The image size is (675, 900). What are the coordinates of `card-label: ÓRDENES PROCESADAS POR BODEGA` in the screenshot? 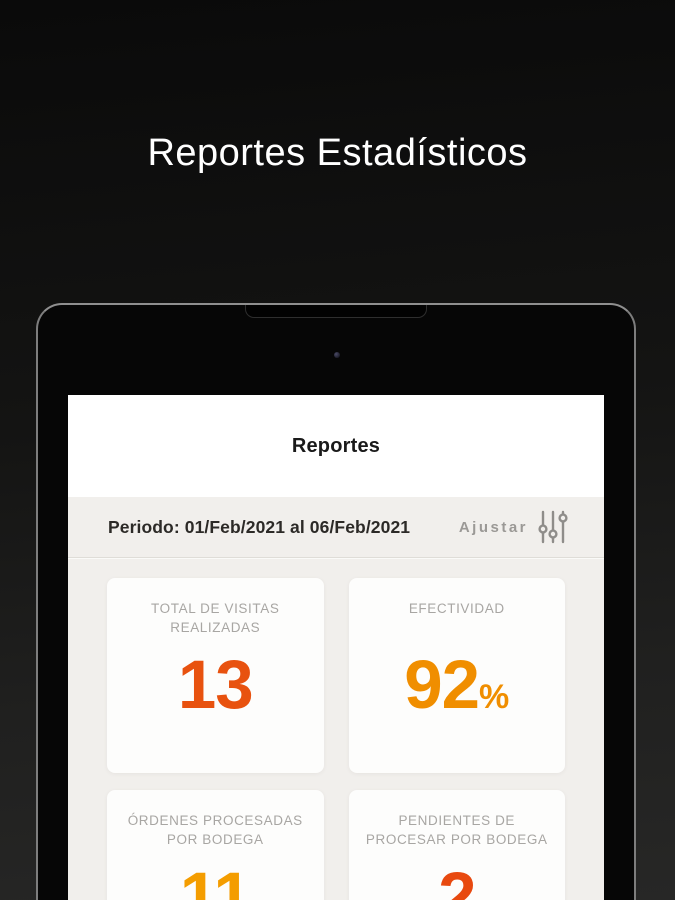 It's located at (215, 830).